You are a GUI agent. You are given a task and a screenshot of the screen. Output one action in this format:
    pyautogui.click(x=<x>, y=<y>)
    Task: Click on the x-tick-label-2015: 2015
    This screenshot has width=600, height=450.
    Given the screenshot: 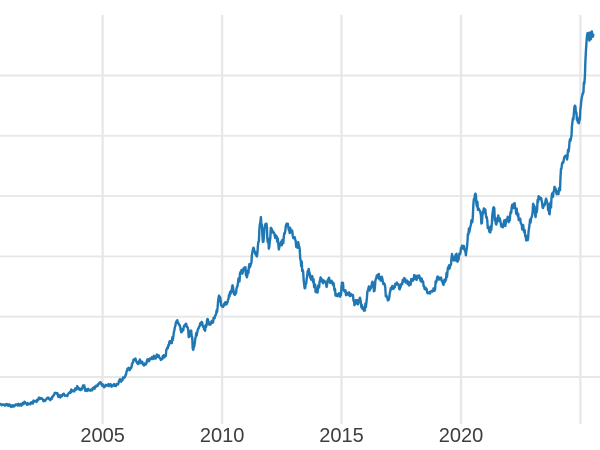 What is the action you would take?
    pyautogui.click(x=341, y=436)
    